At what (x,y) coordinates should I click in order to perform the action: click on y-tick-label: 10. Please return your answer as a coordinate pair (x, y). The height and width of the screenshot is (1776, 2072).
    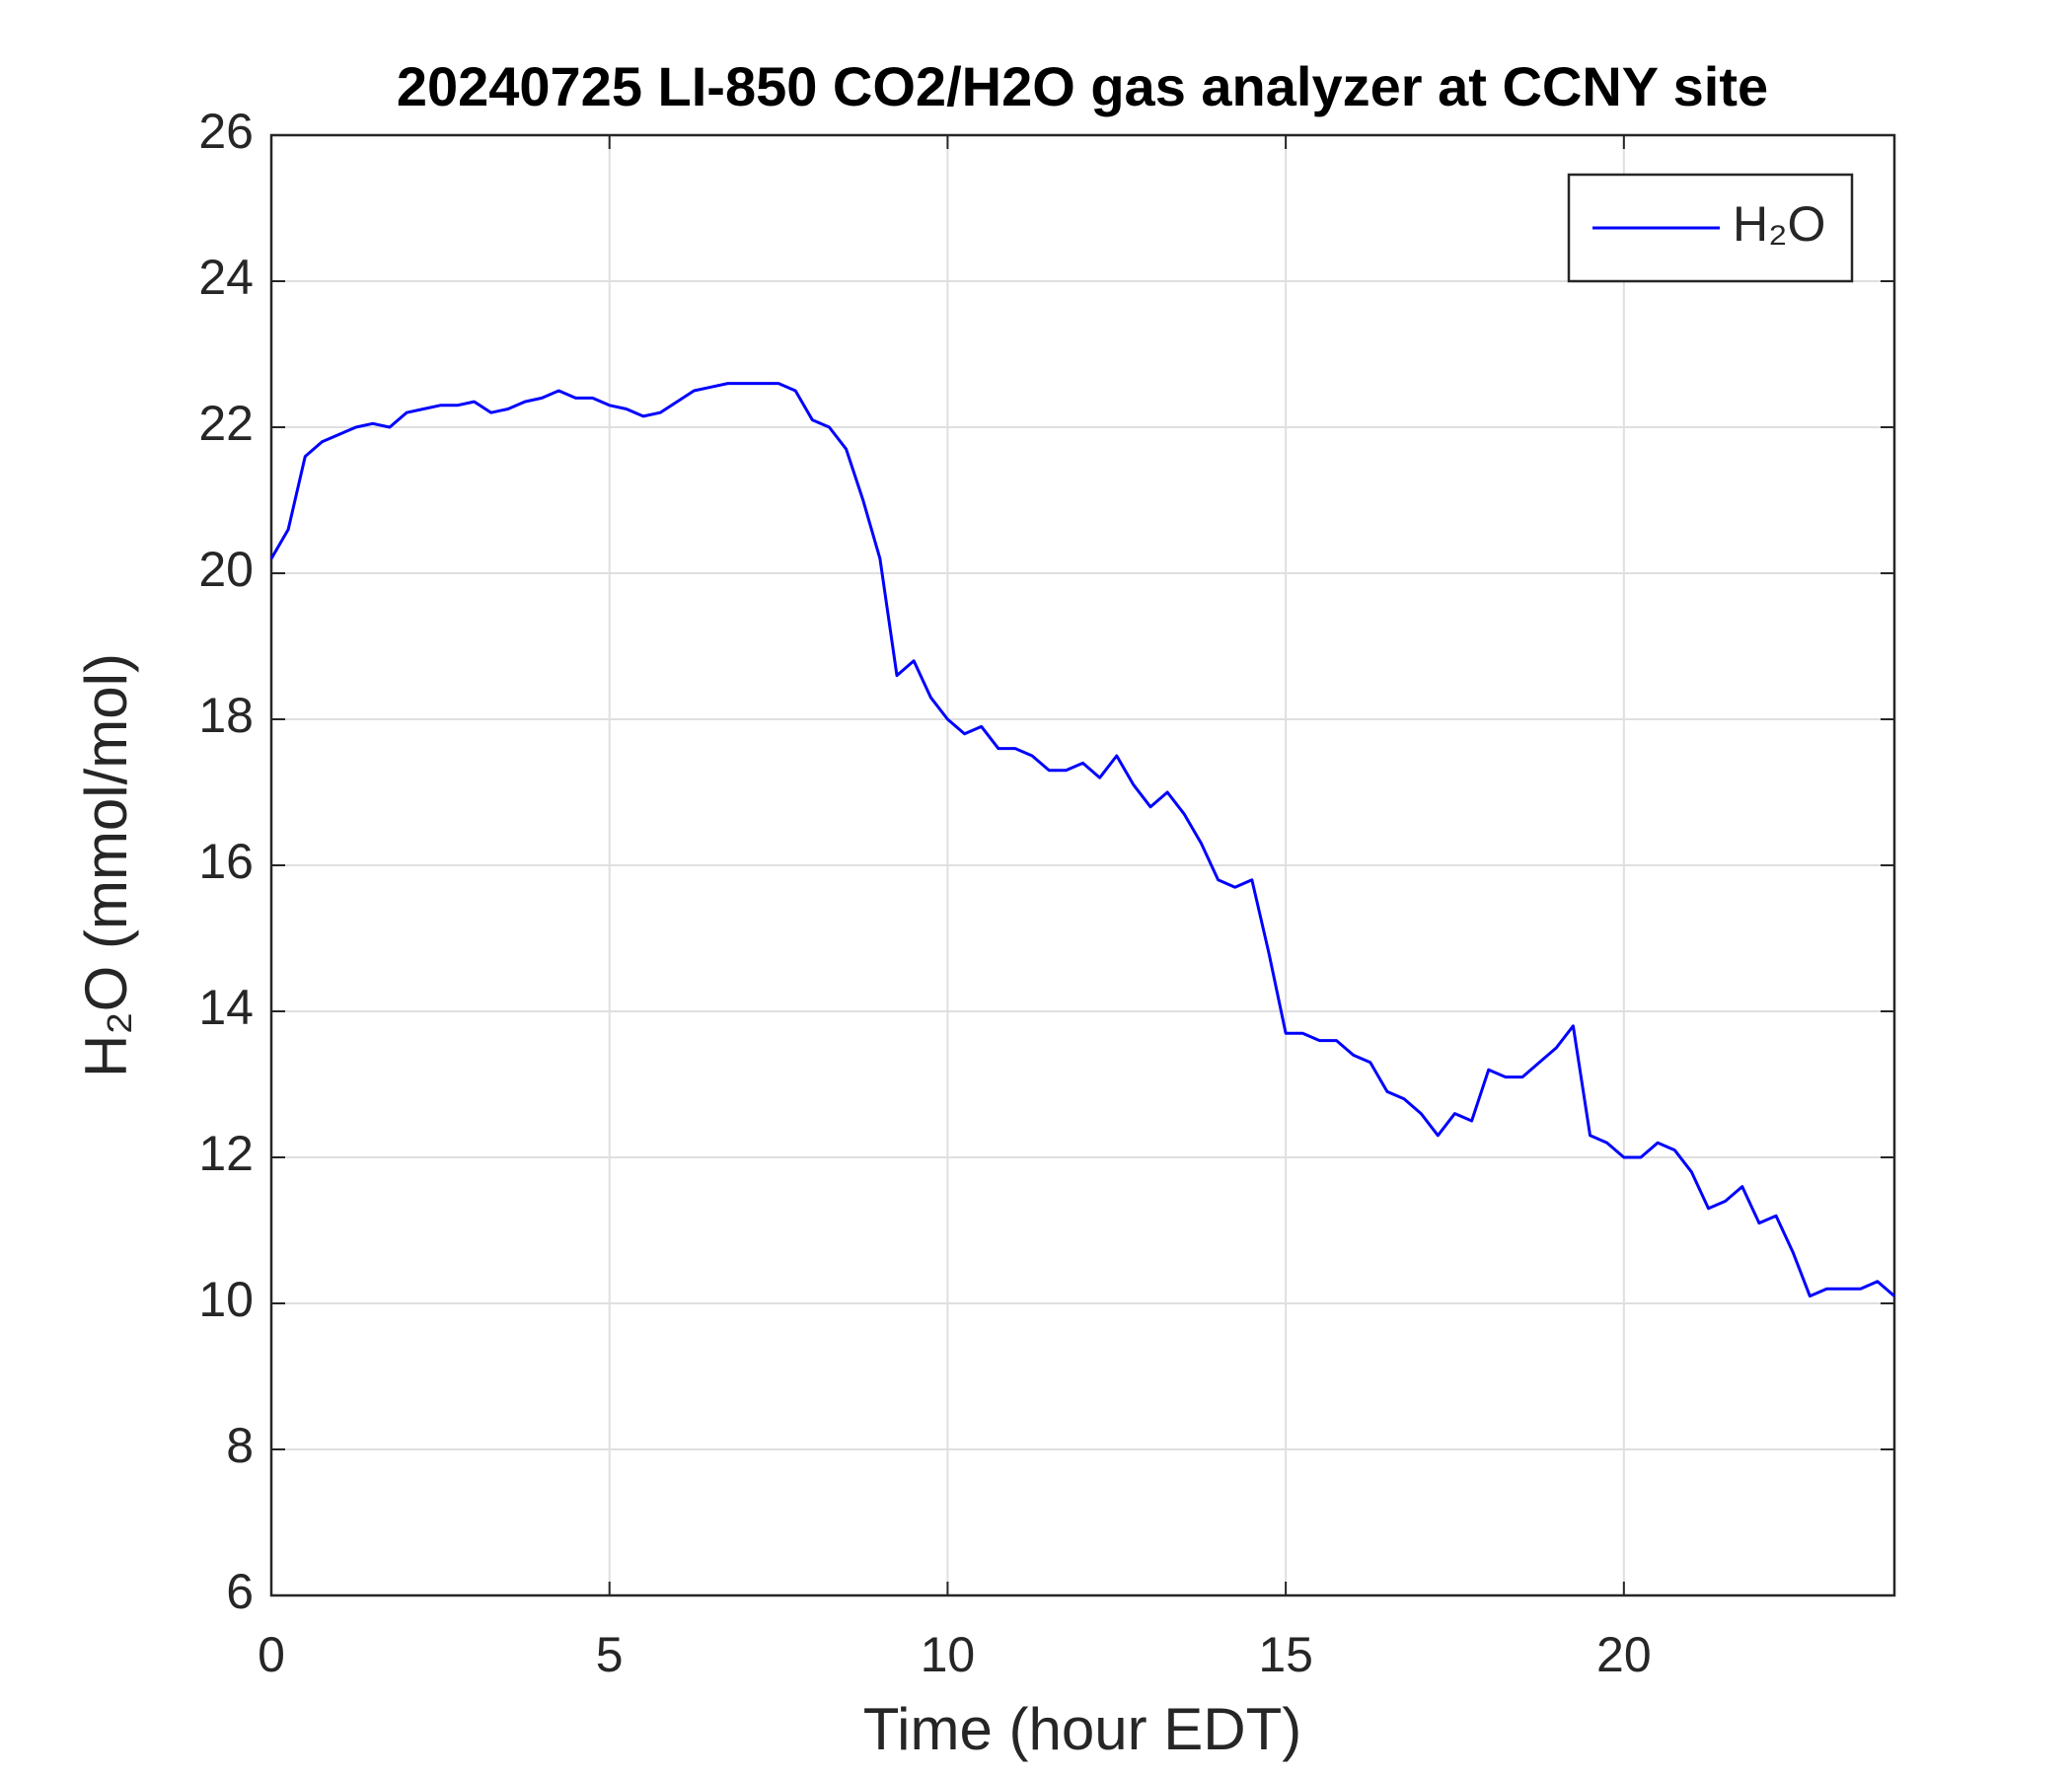
    Looking at the image, I should click on (226, 1299).